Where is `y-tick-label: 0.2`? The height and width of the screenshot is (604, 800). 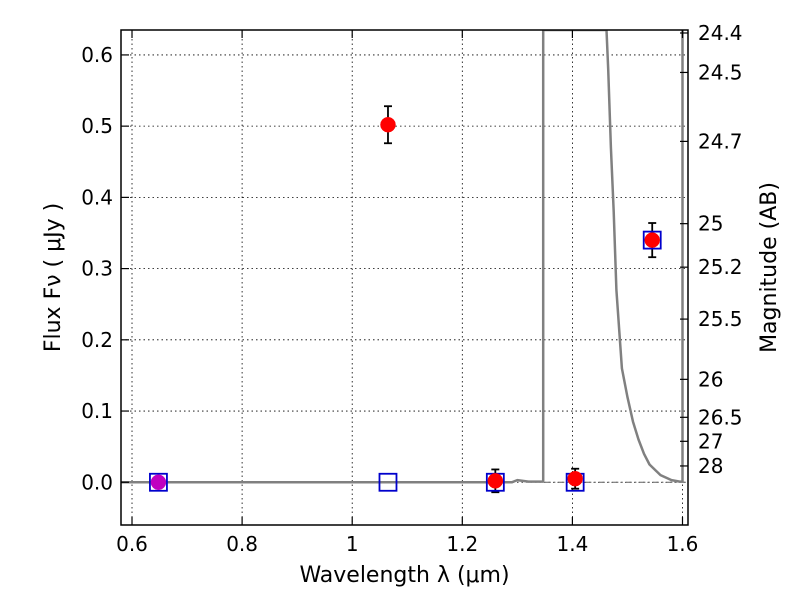
y-tick-label: 0.2 is located at coordinates (97, 340).